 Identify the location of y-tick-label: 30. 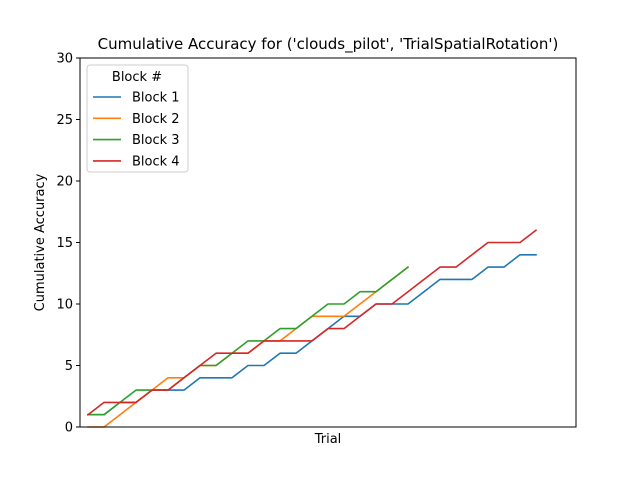
(64, 59).